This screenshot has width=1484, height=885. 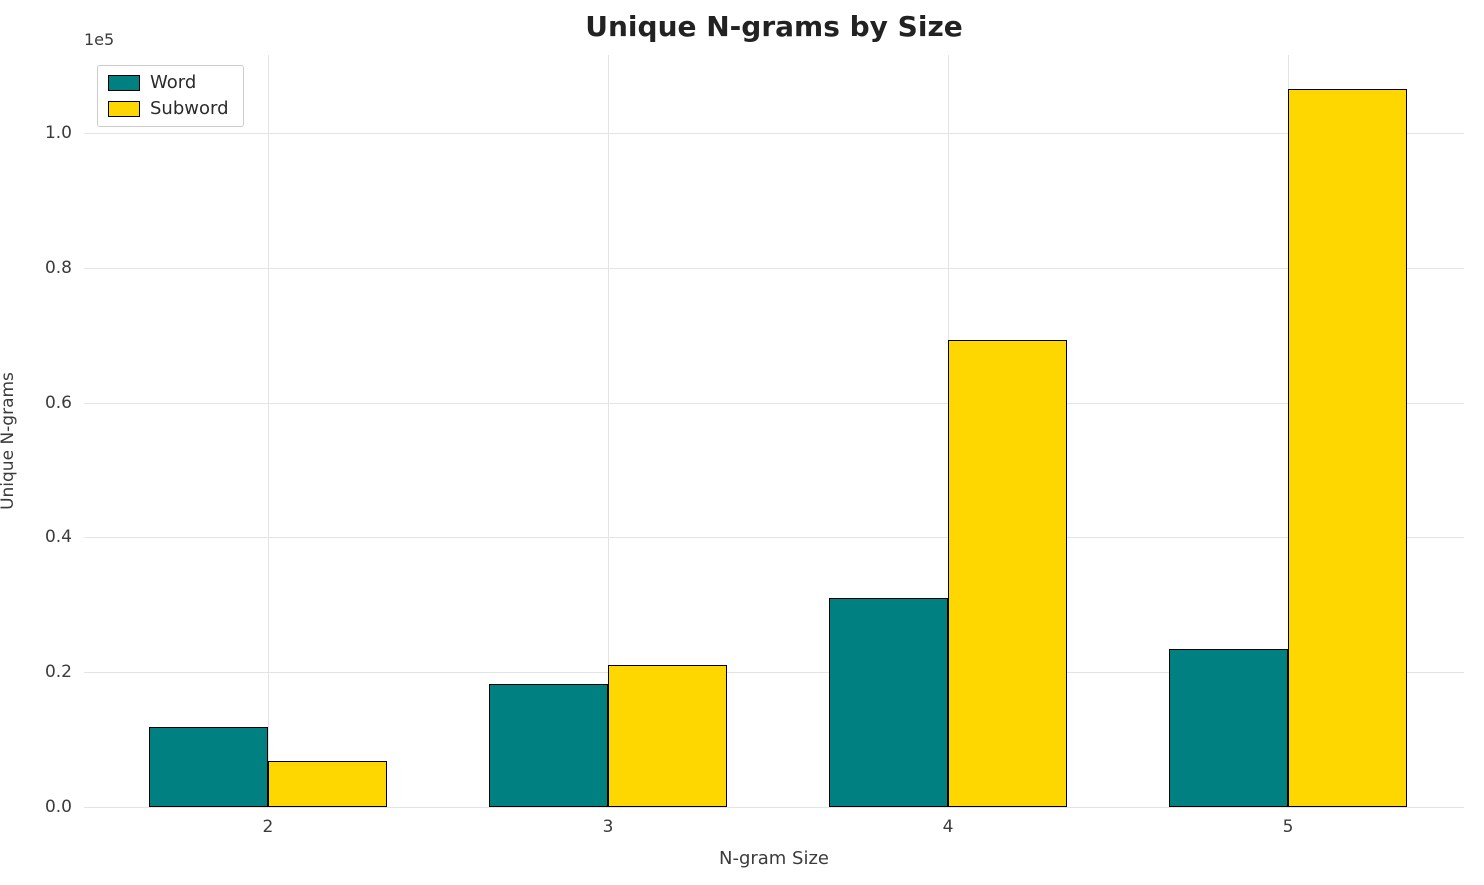 I want to click on legend-item-word: Word, so click(x=168, y=83).